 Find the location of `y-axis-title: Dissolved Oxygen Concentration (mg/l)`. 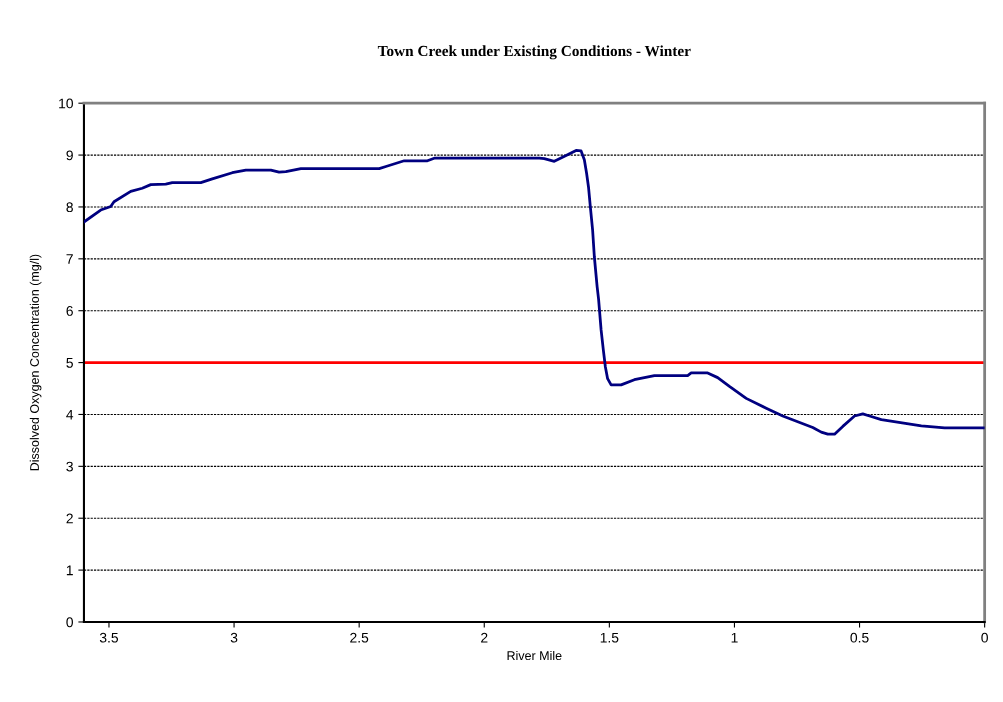

y-axis-title: Dissolved Oxygen Concentration (mg/l) is located at coordinates (35, 362).